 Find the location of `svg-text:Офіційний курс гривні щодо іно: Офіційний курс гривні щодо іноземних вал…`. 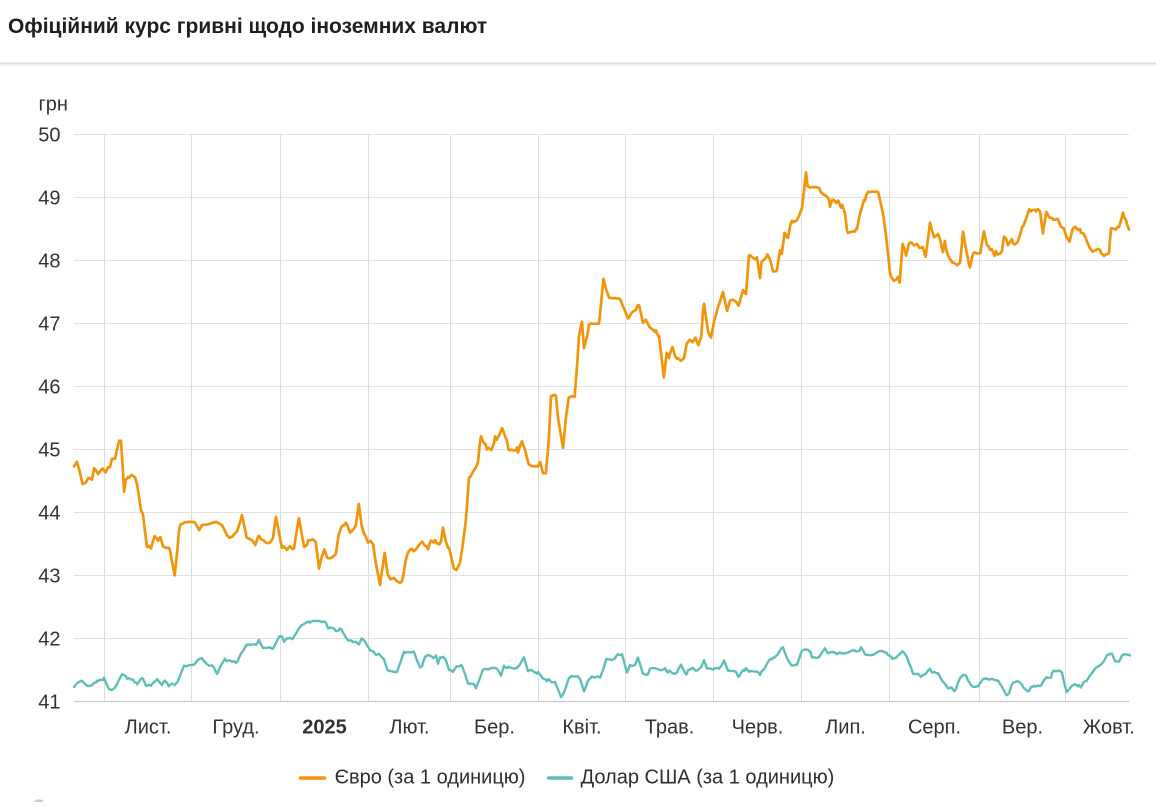

svg-text:Офіційний курс гривні щодо іно: Офіційний курс гривні щодо іноземних вал… is located at coordinates (247, 26).